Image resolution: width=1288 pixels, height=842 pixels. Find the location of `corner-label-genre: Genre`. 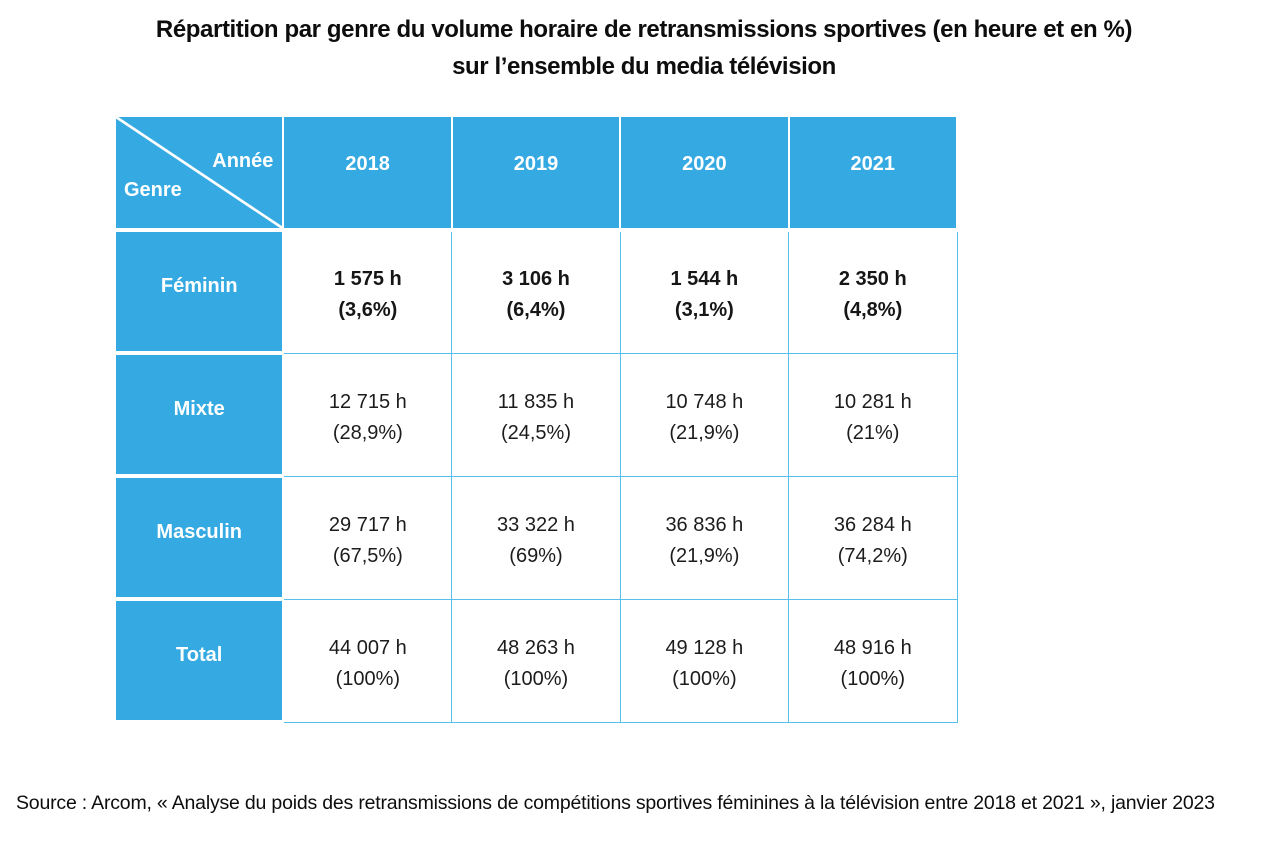

corner-label-genre: Genre is located at coordinates (153, 190).